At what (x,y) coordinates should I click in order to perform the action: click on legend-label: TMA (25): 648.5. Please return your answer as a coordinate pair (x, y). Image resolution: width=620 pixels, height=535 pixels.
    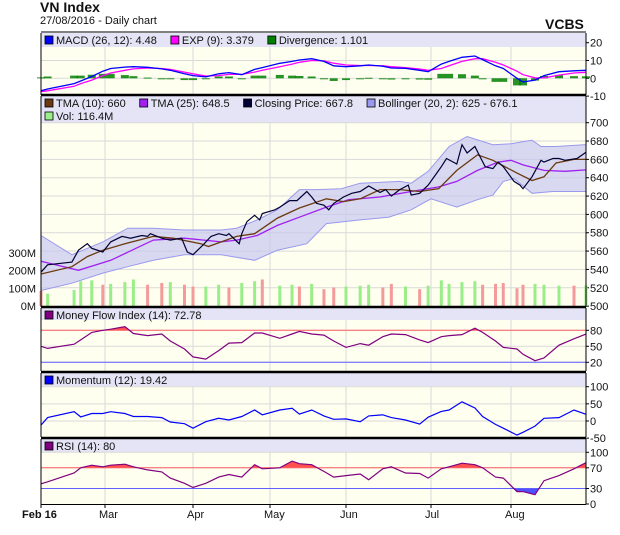
    Looking at the image, I should click on (190, 104).